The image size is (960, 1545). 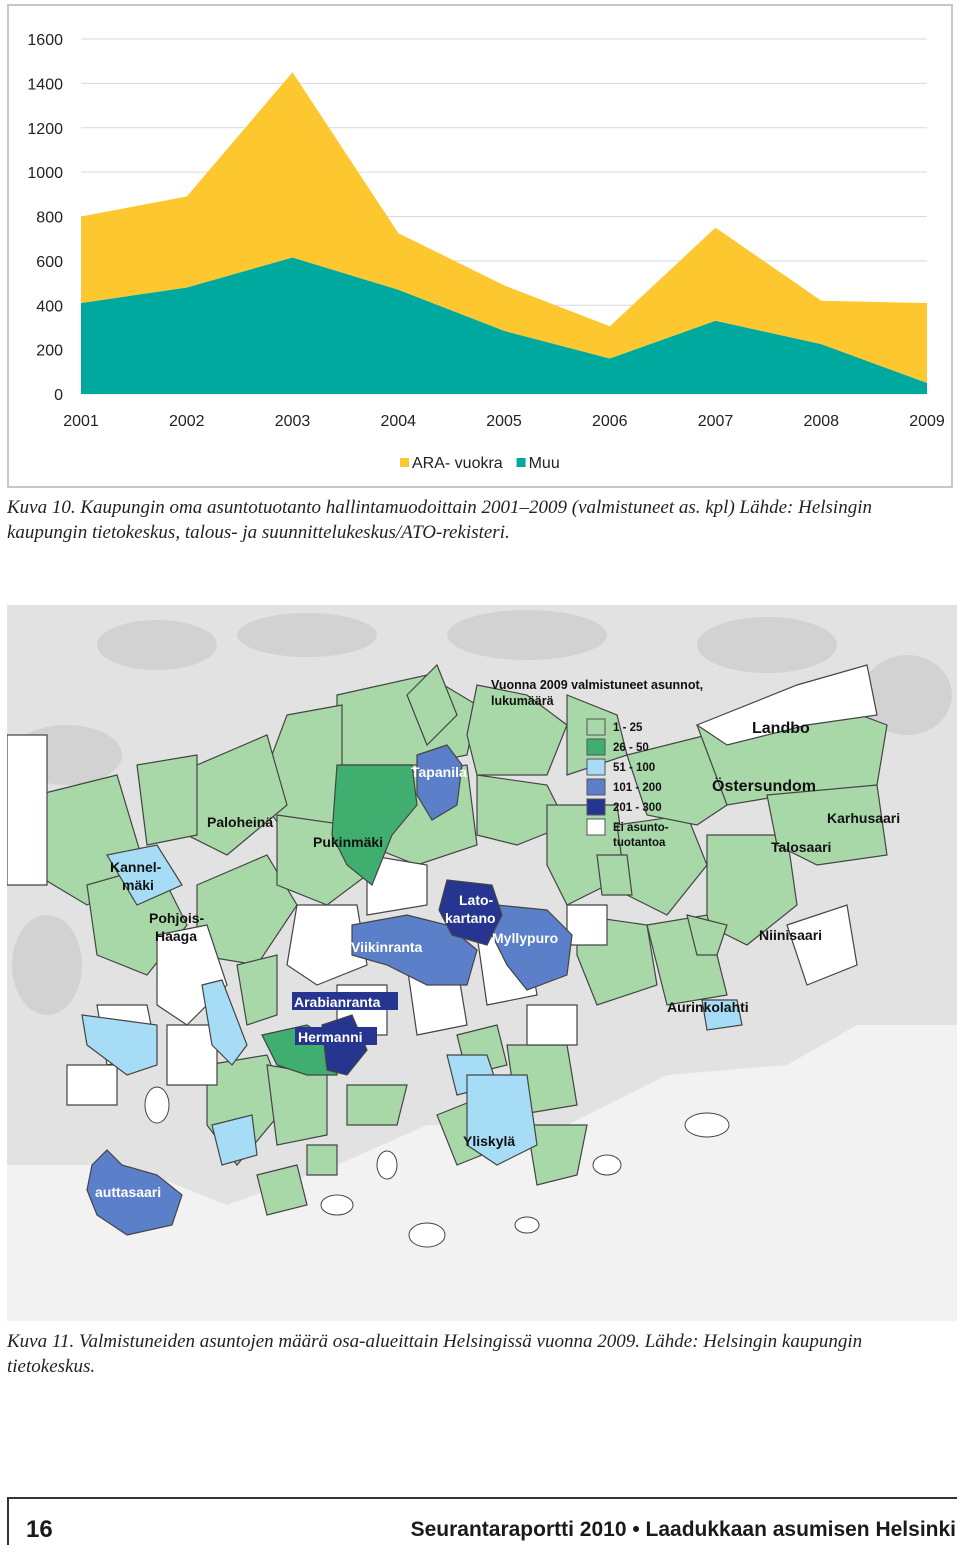 I want to click on label-paloheina: Paloheinä, so click(x=240, y=822).